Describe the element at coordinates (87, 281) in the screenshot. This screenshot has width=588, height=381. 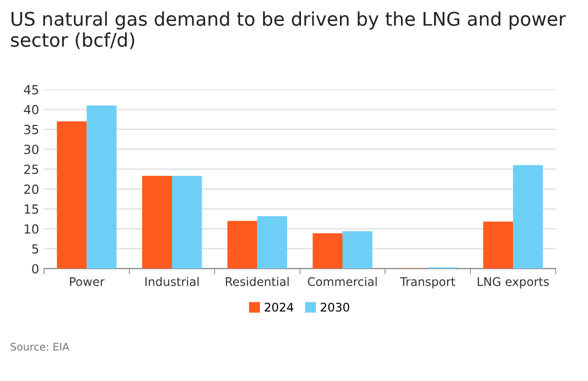
I see `x-tick-label: Power` at that location.